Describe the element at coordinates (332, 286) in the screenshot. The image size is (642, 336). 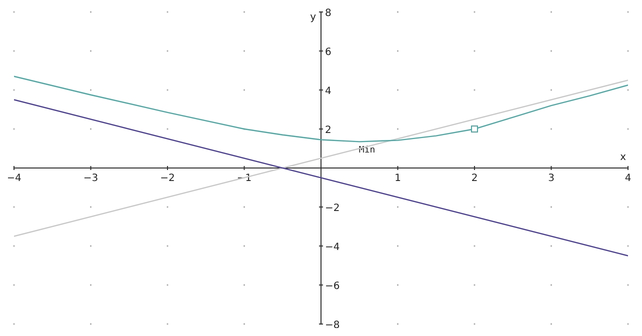
I see `y-tick-label: −6` at that location.